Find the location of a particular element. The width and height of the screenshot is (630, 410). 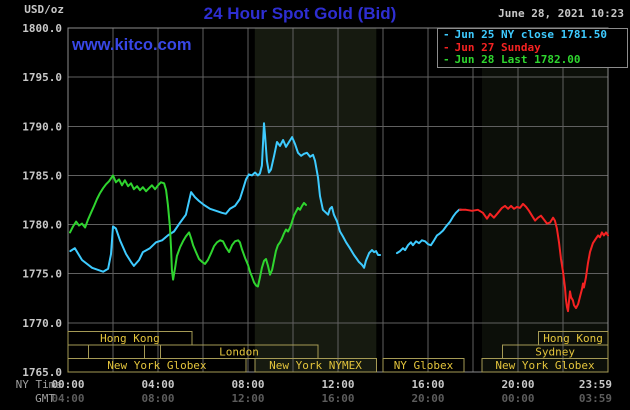

x-axis-gmt-tick-label: 03:59 is located at coordinates (595, 398).